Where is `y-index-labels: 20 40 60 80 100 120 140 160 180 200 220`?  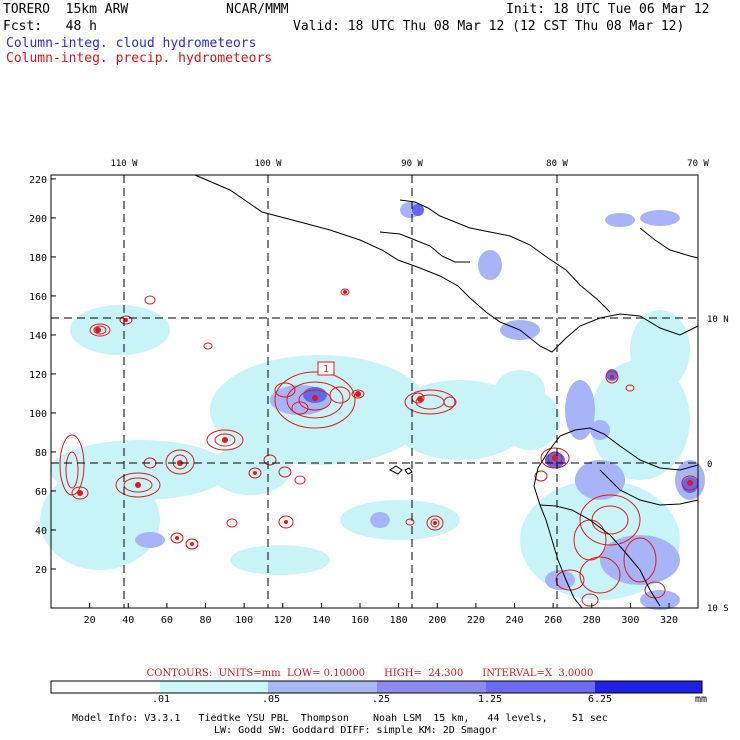 y-index-labels: 20 40 60 80 100 120 140 160 180 200 220 is located at coordinates (38, 375).